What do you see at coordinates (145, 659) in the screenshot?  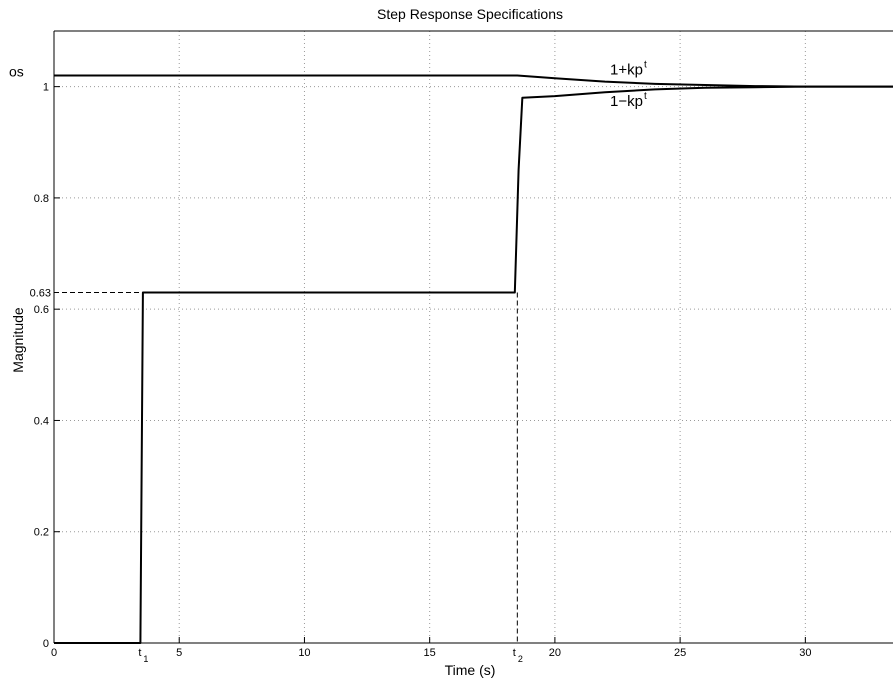 I see `t1-tick-sub: 1` at bounding box center [145, 659].